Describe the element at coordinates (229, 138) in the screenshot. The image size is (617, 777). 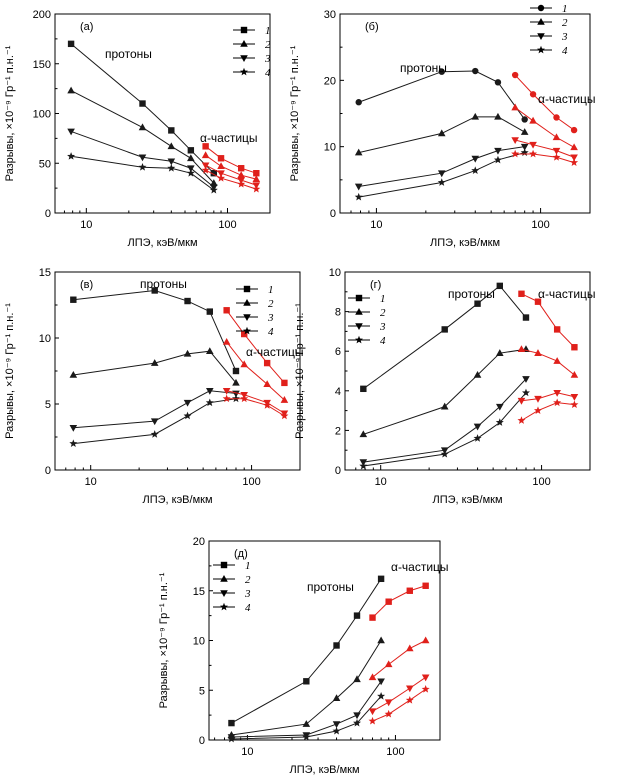
I see `alpha-particles-label: α-частицы` at that location.